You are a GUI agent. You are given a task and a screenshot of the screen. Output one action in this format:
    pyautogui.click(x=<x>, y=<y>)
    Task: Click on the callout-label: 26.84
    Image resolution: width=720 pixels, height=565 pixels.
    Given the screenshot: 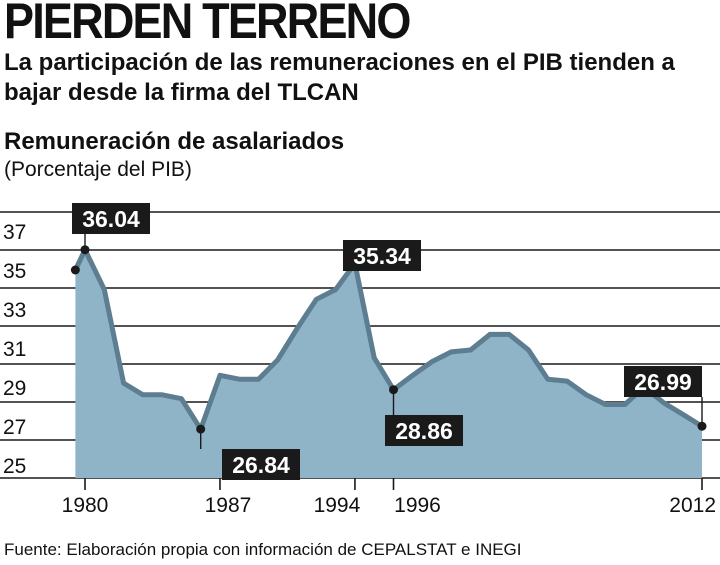 What is the action you would take?
    pyautogui.click(x=261, y=465)
    